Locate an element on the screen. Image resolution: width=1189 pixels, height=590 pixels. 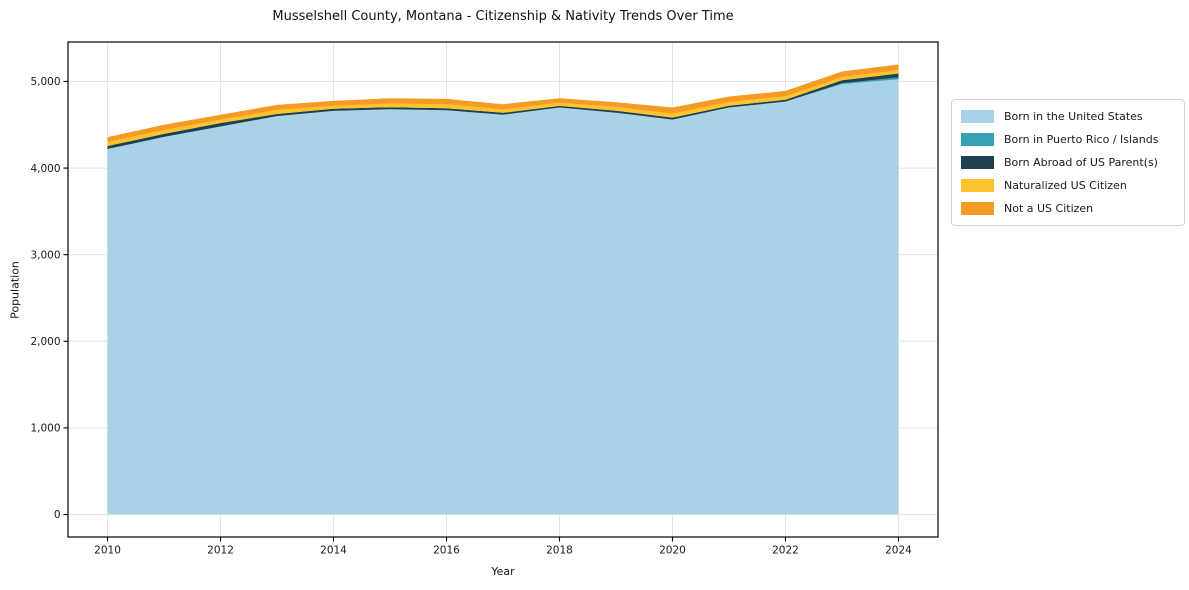
legend-label: Born in the United States is located at coordinates (1073, 116).